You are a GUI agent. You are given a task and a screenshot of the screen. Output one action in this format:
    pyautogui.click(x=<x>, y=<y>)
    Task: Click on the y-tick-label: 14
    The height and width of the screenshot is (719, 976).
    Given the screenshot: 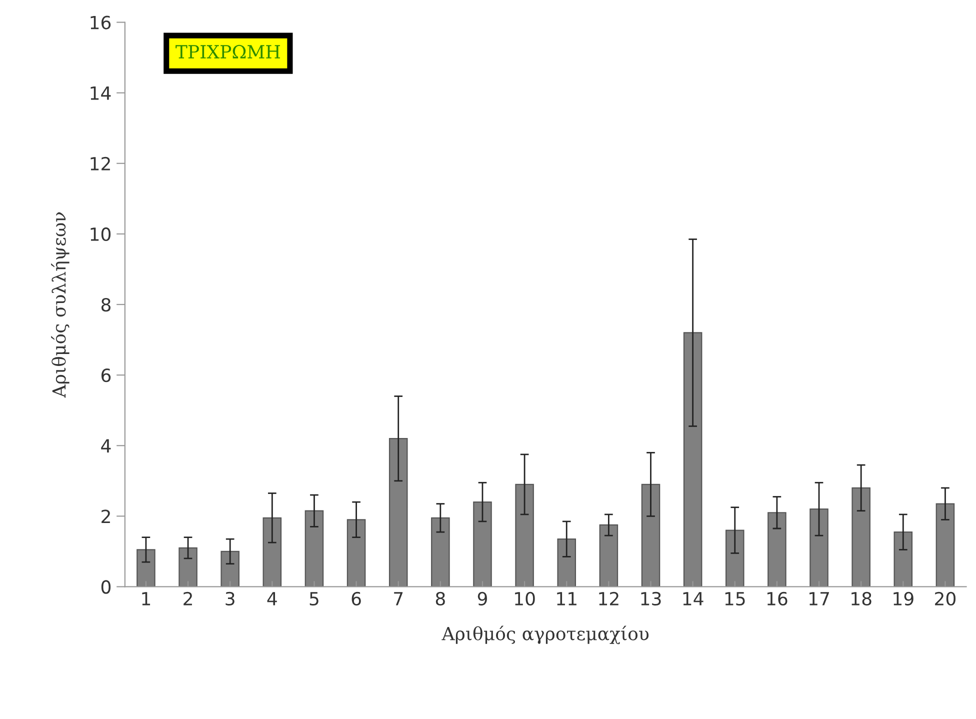 What is the action you would take?
    pyautogui.click(x=100, y=93)
    